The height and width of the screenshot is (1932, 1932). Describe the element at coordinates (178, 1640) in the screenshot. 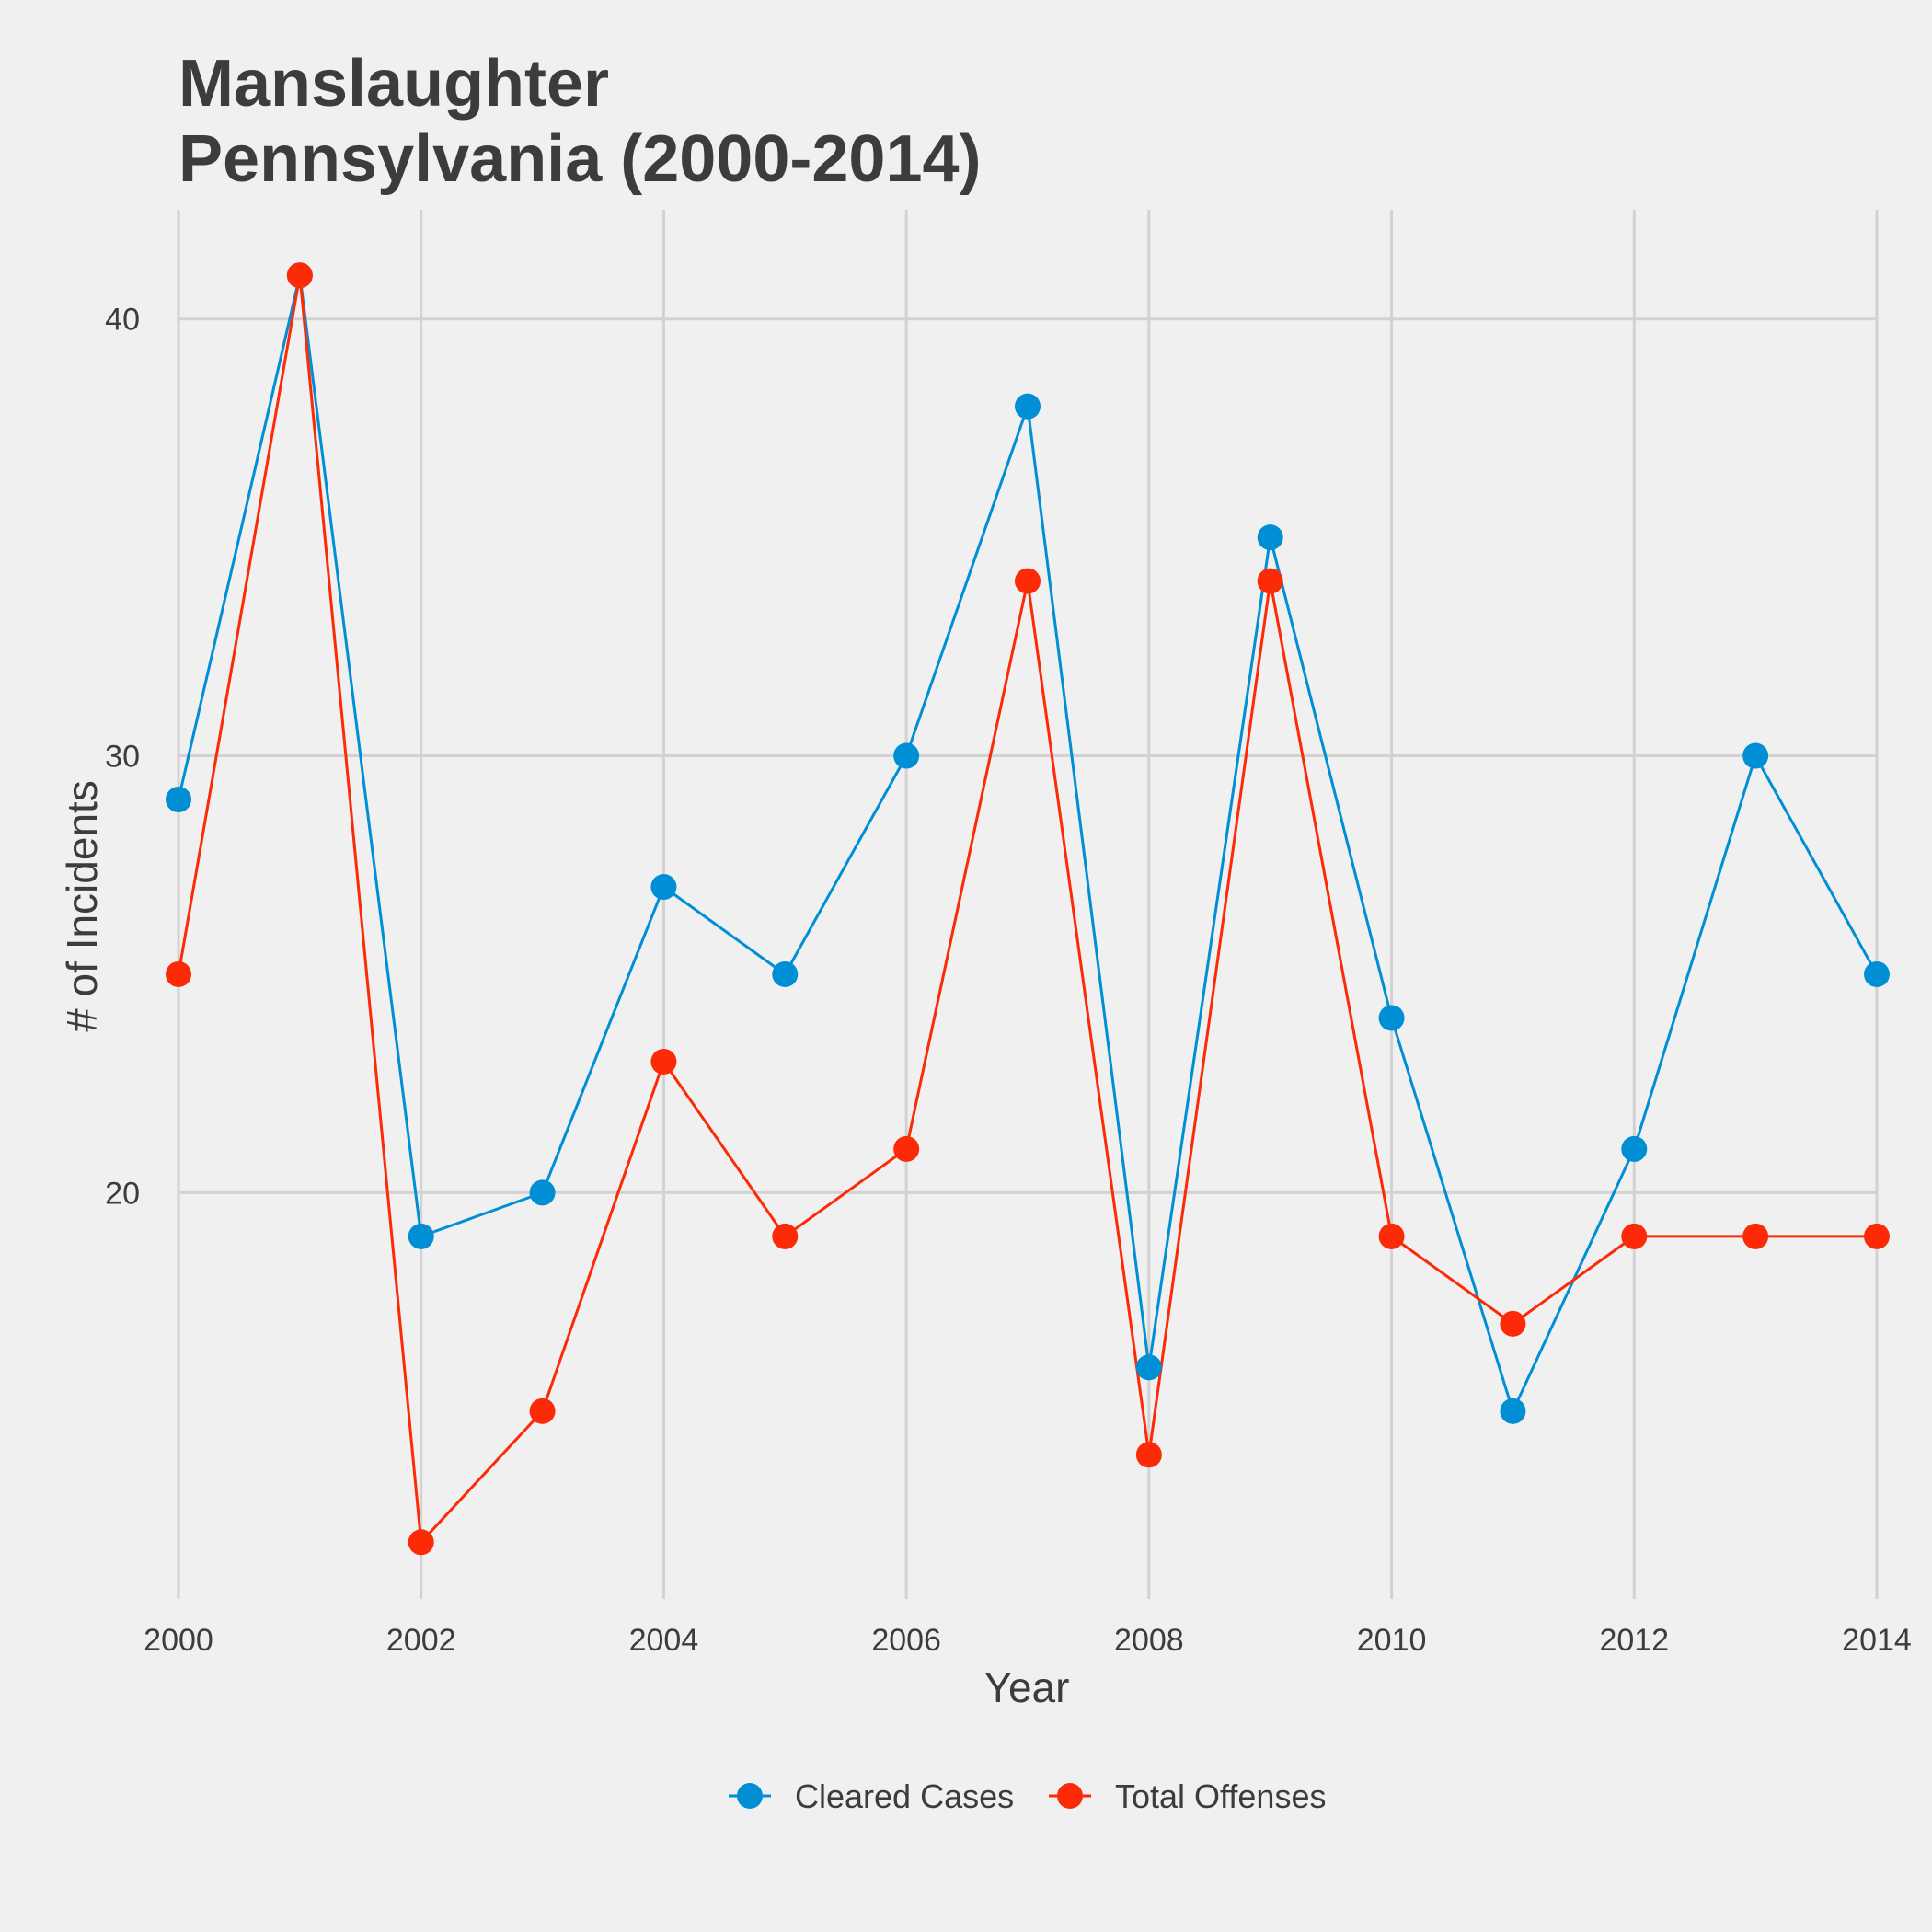

I see `x-tick-label: 2000` at that location.